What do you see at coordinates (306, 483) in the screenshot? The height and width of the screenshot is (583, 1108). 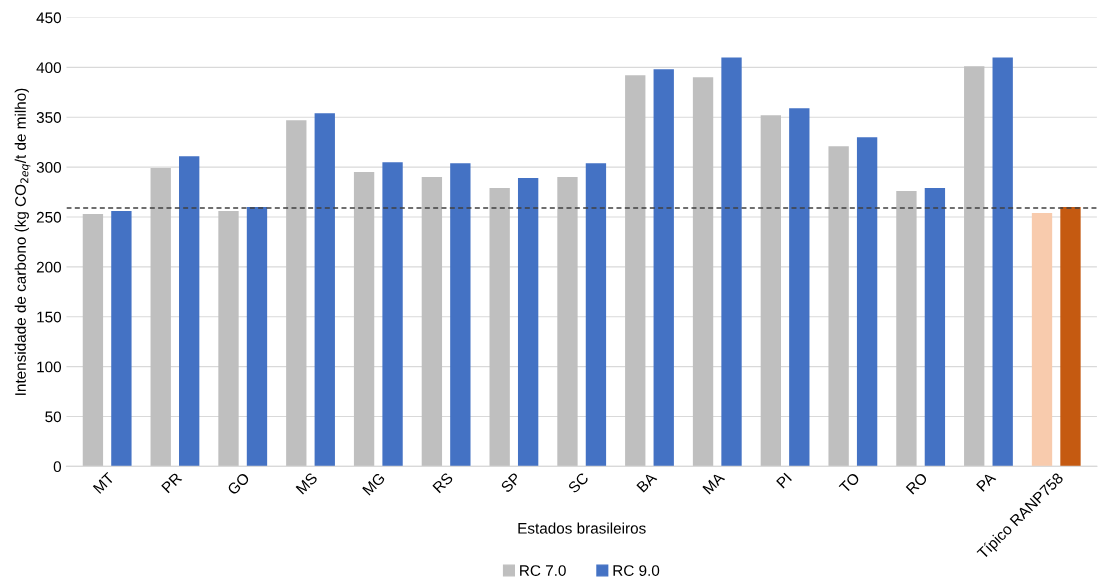 I see `x-tick-label: MS` at bounding box center [306, 483].